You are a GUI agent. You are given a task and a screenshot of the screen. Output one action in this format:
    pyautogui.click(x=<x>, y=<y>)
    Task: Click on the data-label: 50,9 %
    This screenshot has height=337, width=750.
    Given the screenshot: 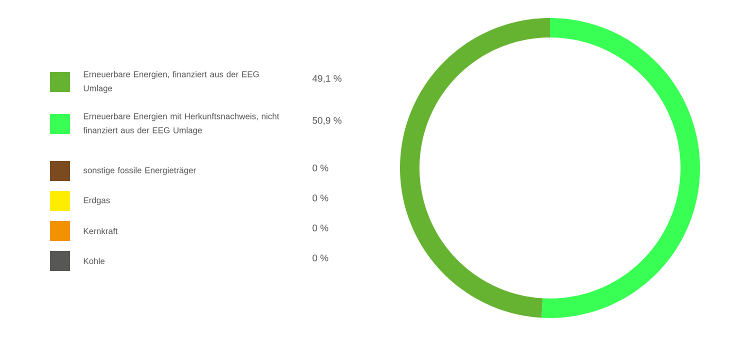 What is the action you would take?
    pyautogui.click(x=327, y=121)
    